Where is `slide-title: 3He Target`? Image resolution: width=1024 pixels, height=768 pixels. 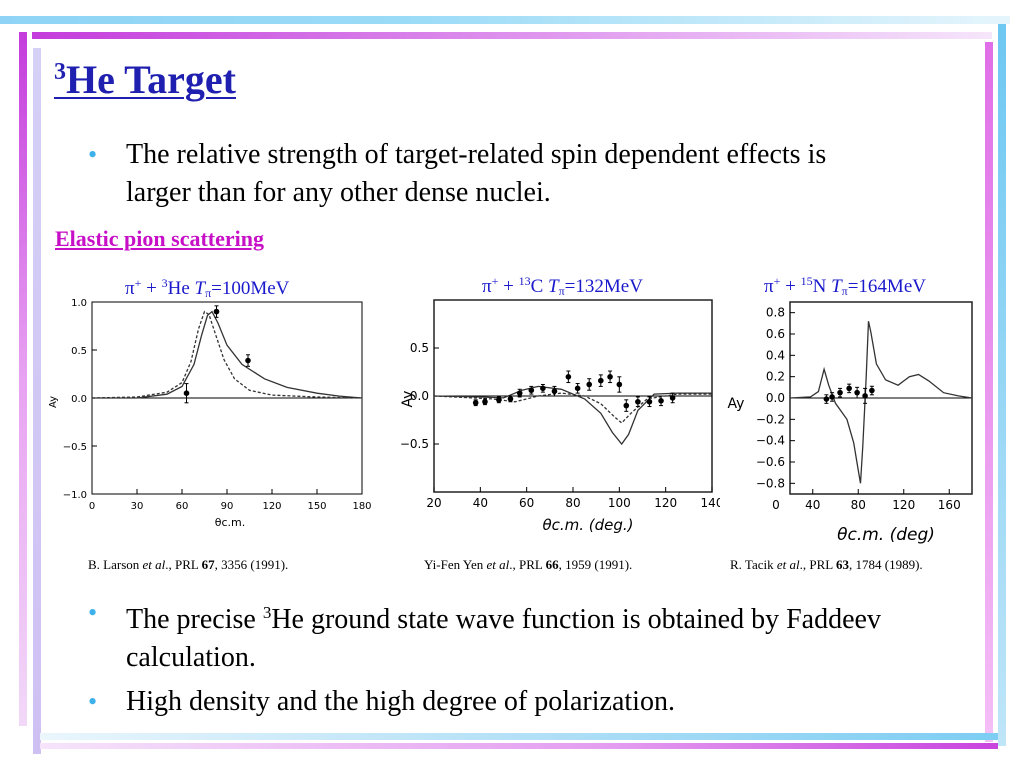 slide-title: 3He Target is located at coordinates (145, 79).